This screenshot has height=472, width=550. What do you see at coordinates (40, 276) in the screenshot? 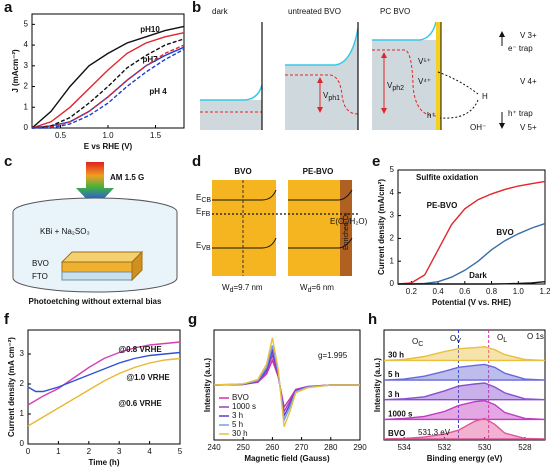
I see `label: FTO` at bounding box center [40, 276].